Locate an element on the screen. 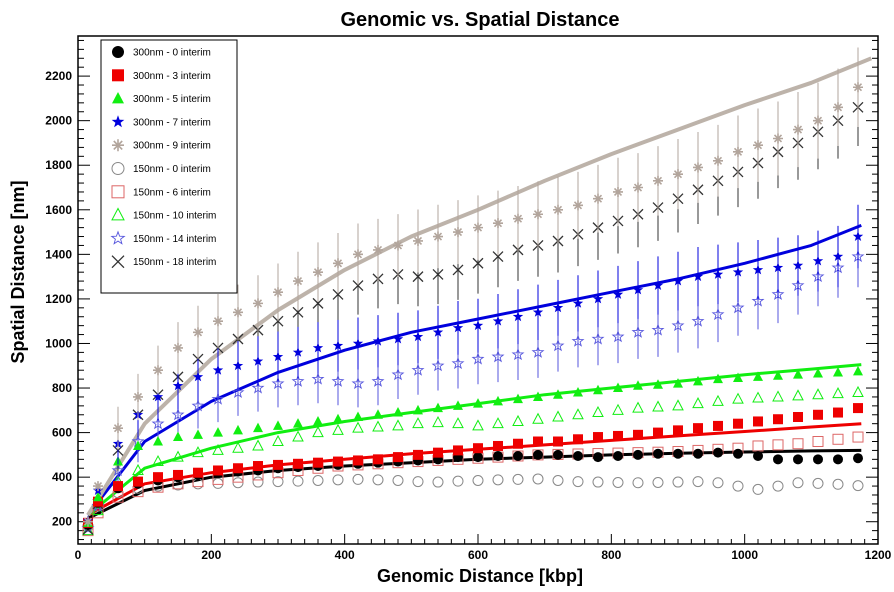 The height and width of the screenshot is (592, 894). y-tick-label: 1000 is located at coordinates (58, 343).